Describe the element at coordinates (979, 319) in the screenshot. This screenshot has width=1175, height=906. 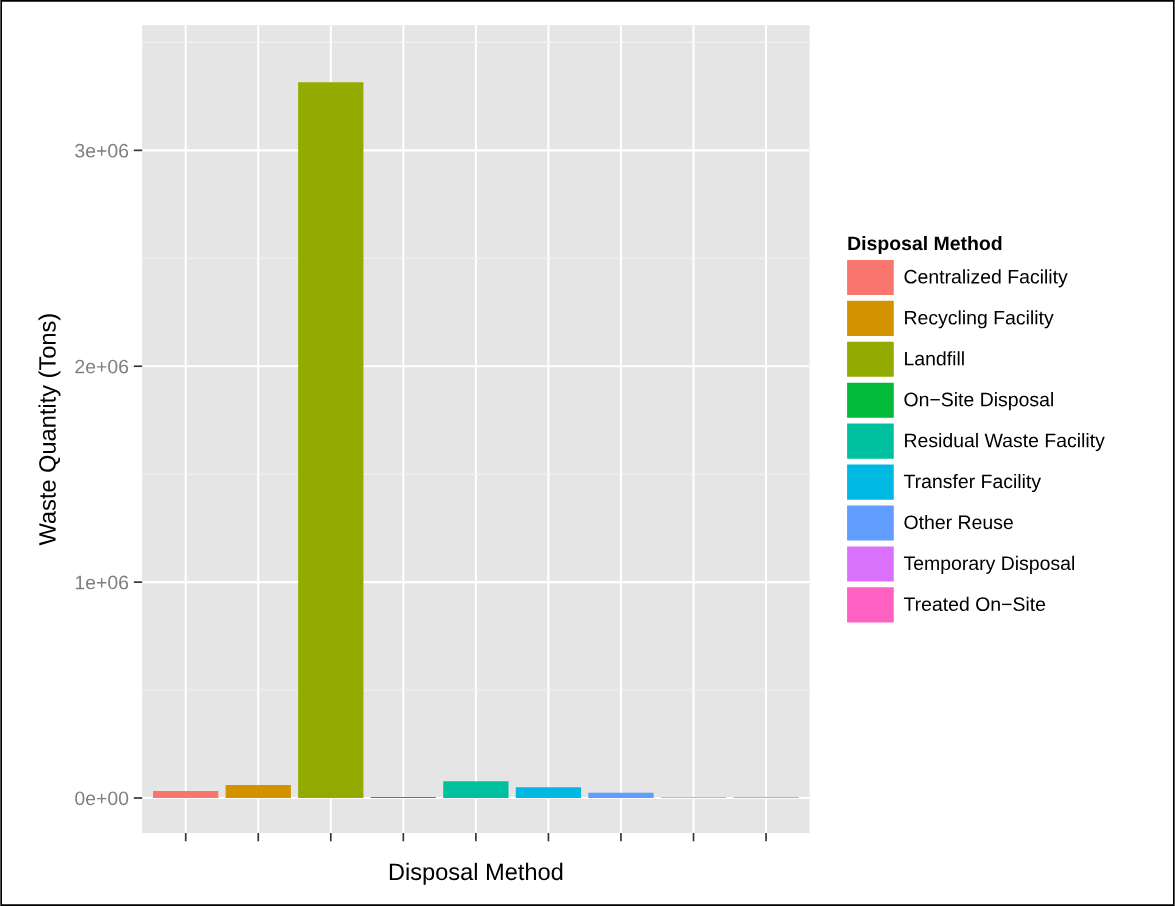
I see `legend-label: Recycling Facility` at that location.